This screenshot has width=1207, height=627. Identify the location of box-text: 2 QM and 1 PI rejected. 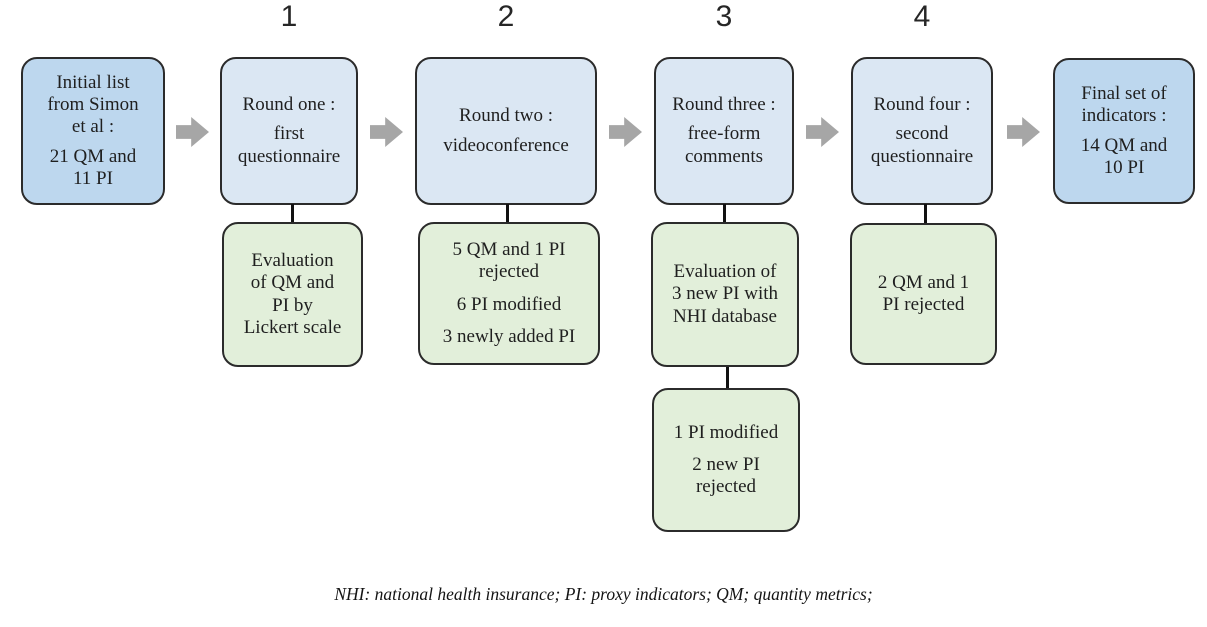
(923, 293).